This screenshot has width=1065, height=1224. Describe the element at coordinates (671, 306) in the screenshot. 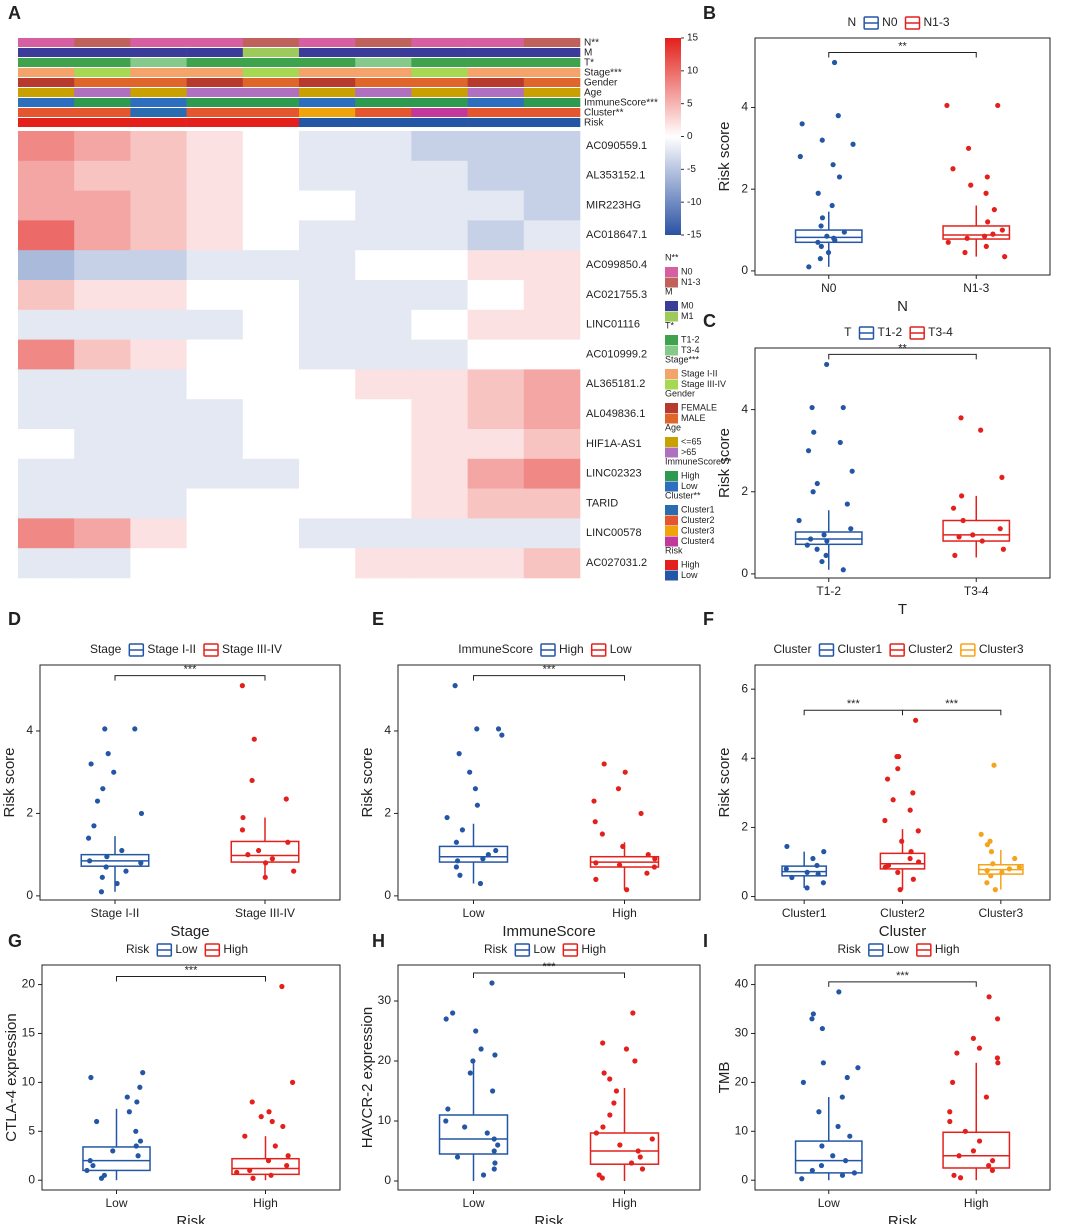

I see `legend-swatch` at that location.